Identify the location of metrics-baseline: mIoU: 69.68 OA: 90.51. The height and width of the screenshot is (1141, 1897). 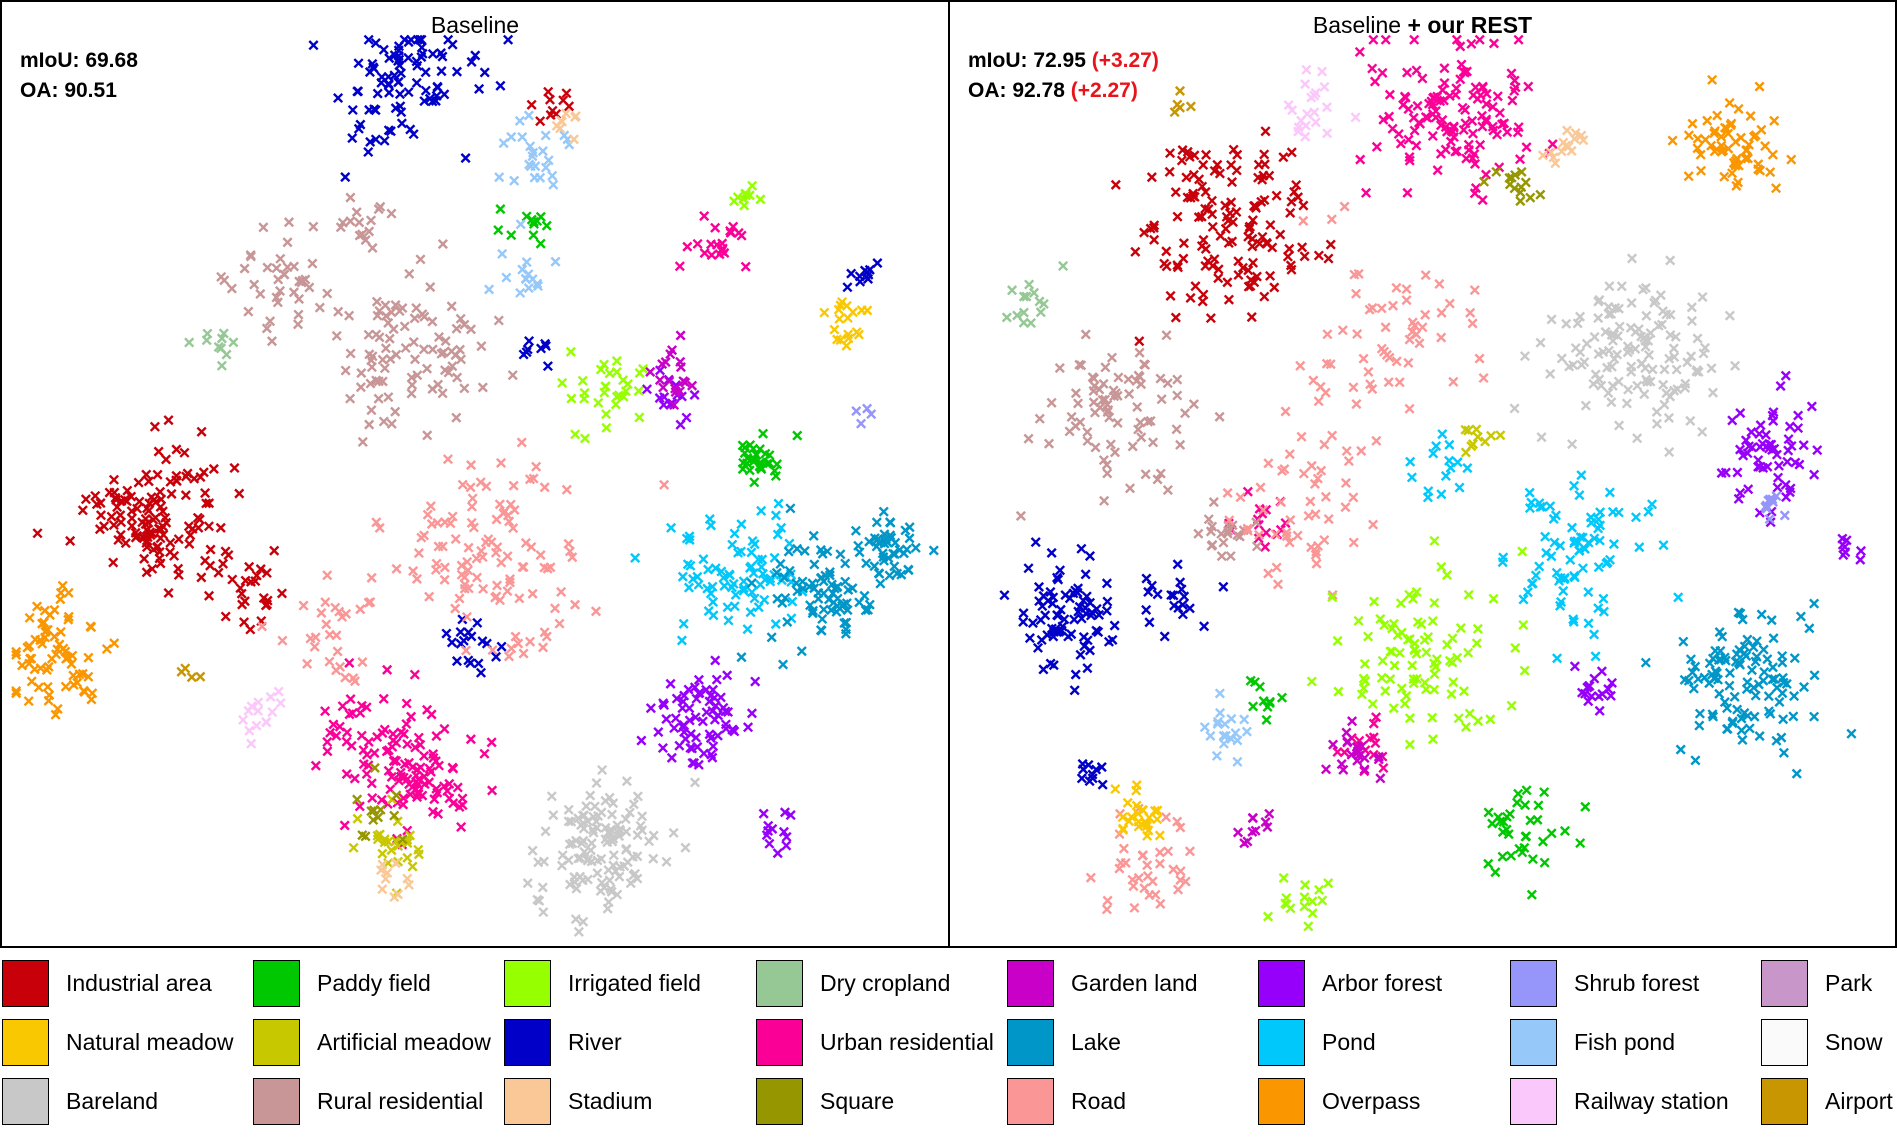
(79, 76).